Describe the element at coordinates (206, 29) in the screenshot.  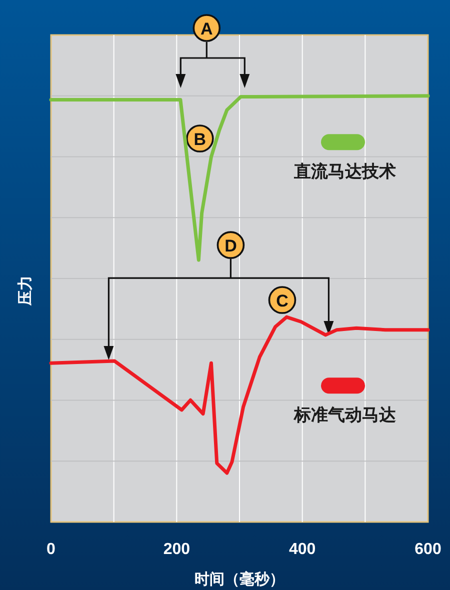
I see `text: A` at that location.